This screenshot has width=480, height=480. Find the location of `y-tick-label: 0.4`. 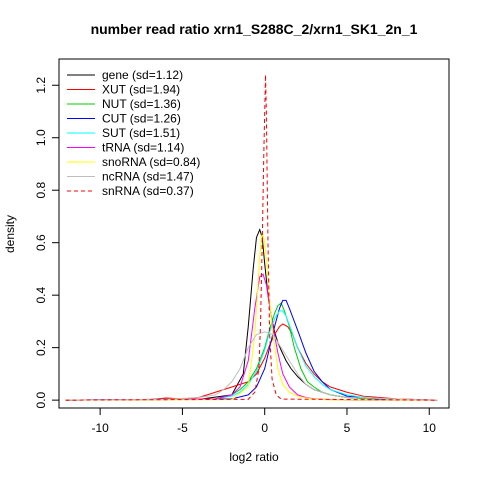

y-tick-label: 0.4 is located at coordinates (41, 295).